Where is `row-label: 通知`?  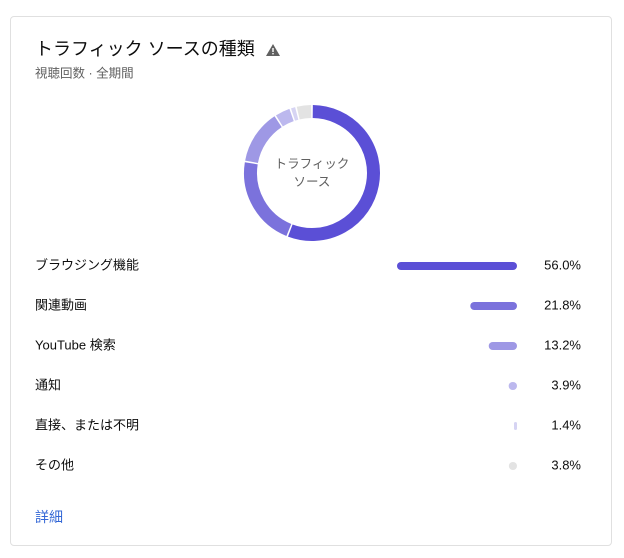
row-label: 通知 is located at coordinates (48, 384).